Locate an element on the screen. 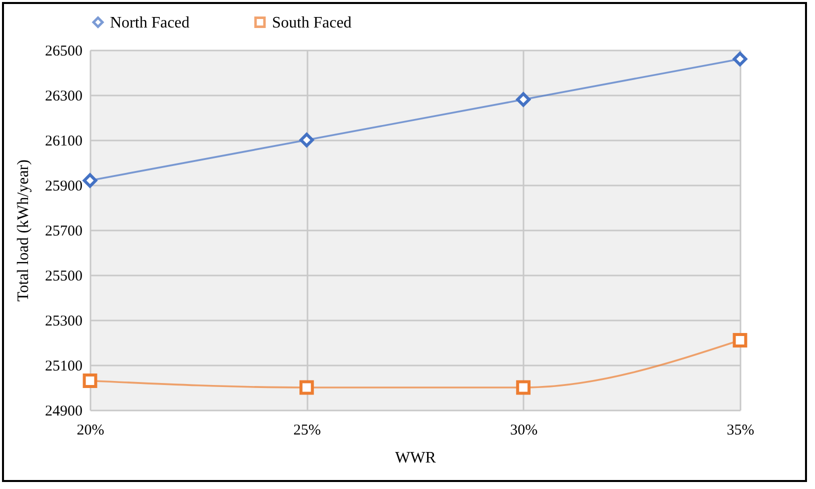 Image resolution: width=815 pixels, height=489 pixels. y-tick-label: 26300 is located at coordinates (63, 96).